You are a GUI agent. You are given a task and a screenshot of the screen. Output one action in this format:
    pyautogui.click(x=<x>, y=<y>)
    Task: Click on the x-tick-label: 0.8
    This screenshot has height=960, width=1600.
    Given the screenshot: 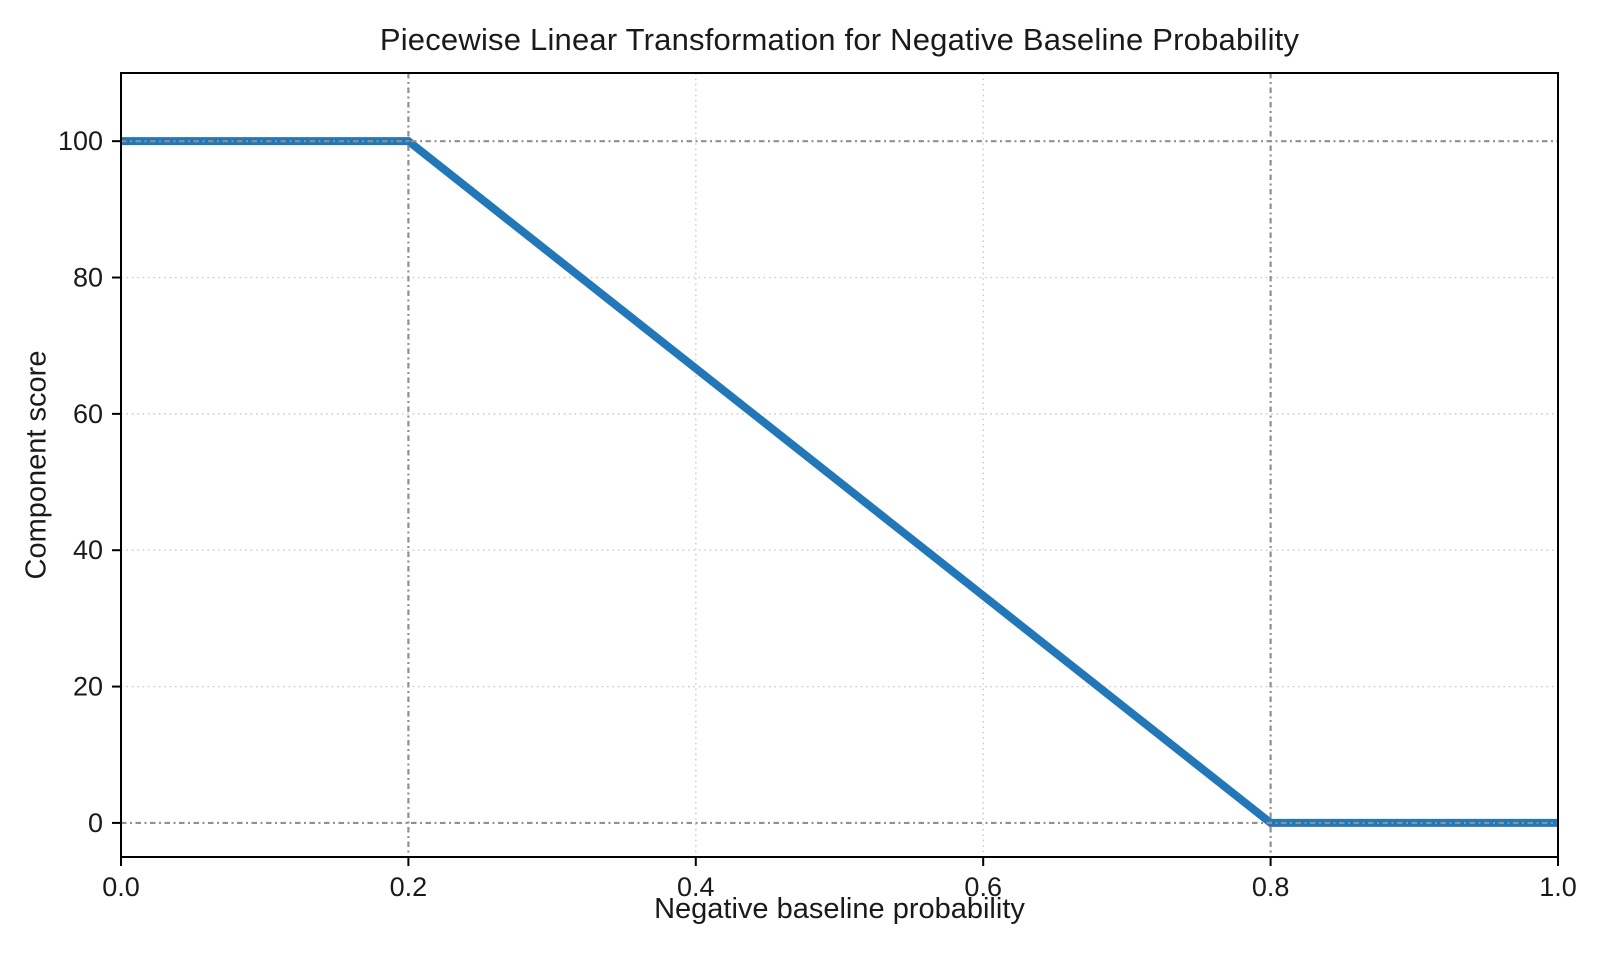 What is the action you would take?
    pyautogui.click(x=1271, y=887)
    